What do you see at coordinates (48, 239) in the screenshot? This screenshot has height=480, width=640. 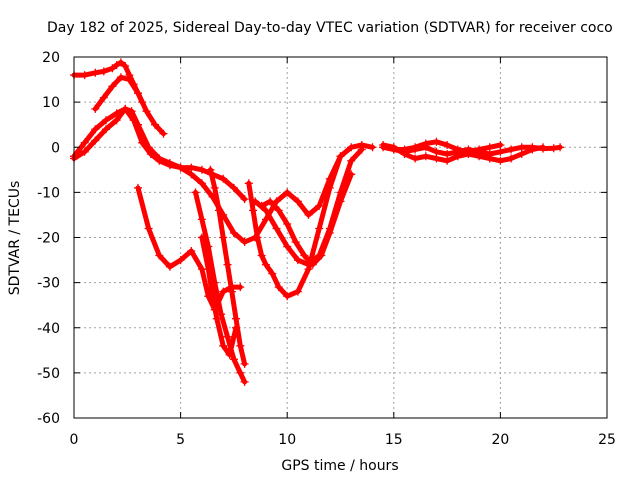 I see `y-tick-label: -20` at bounding box center [48, 239].